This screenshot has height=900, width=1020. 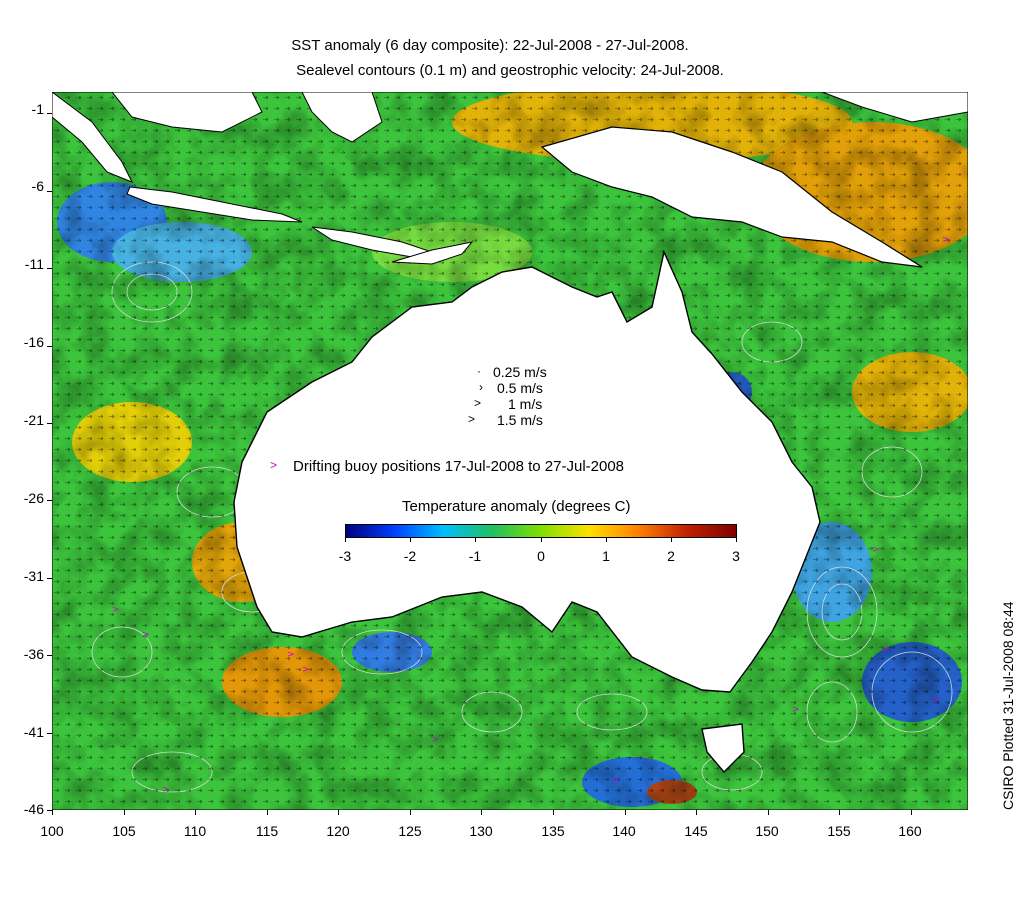 I want to click on solomon-islands, so click(x=894, y=107).